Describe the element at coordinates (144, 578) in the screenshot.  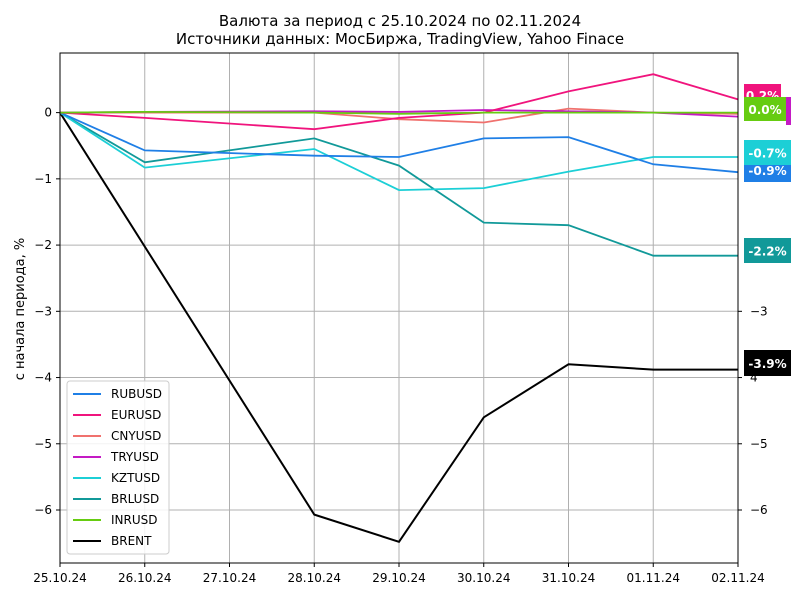
I see `x-tick-label: 26.10.24` at that location.